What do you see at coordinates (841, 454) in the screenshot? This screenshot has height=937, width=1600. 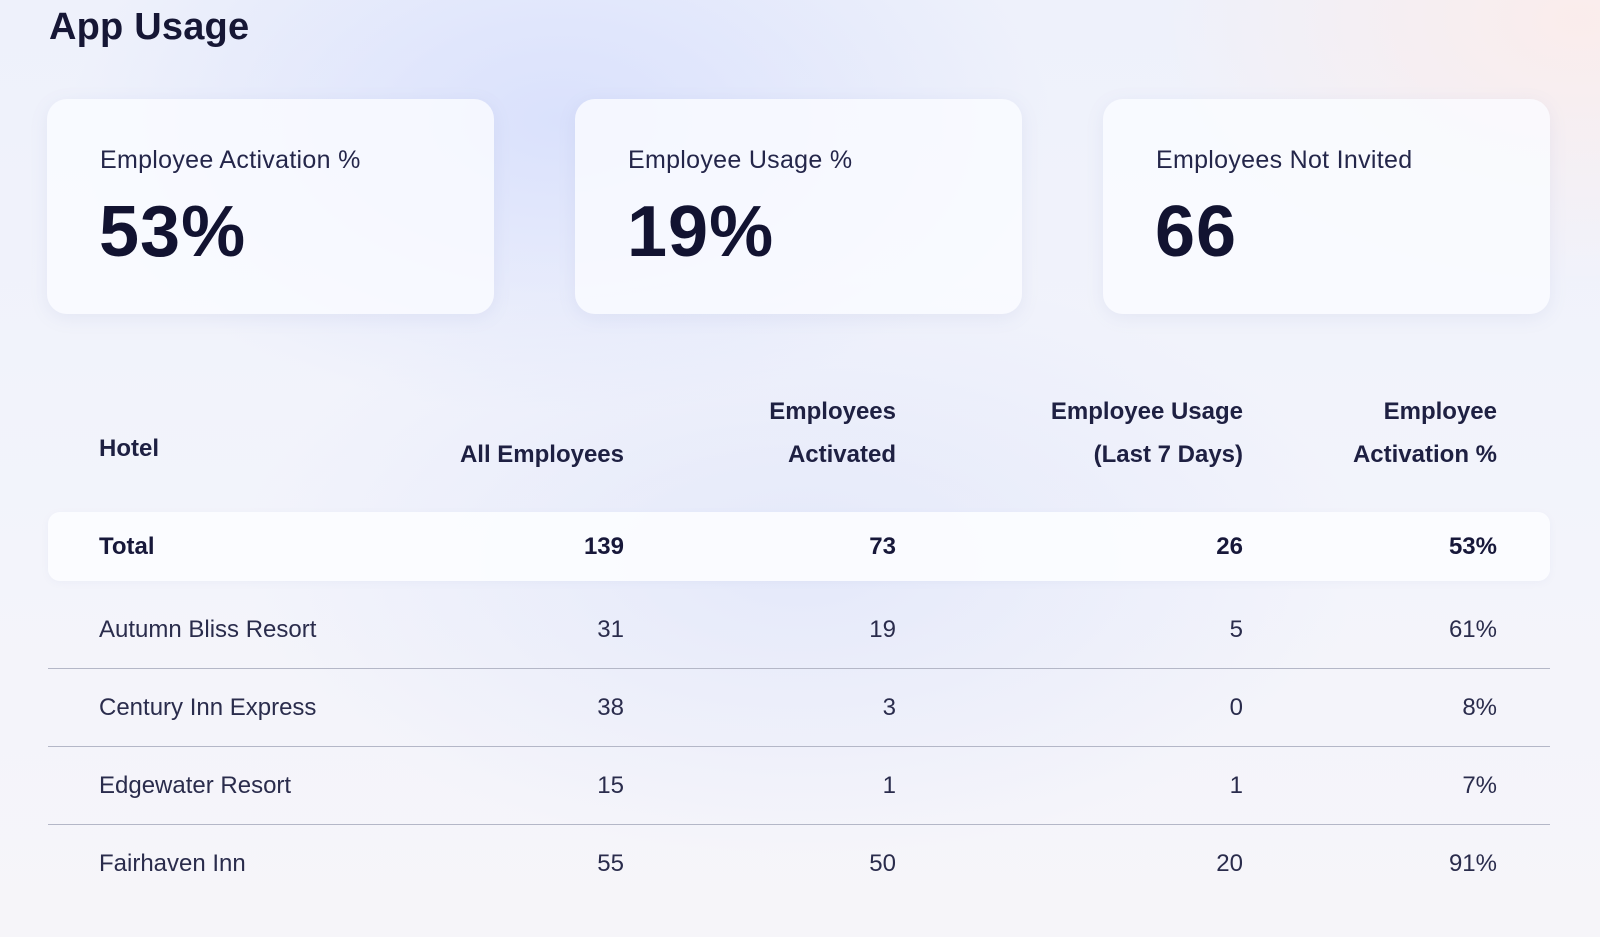 I see `column-header-line: Activated` at bounding box center [841, 454].